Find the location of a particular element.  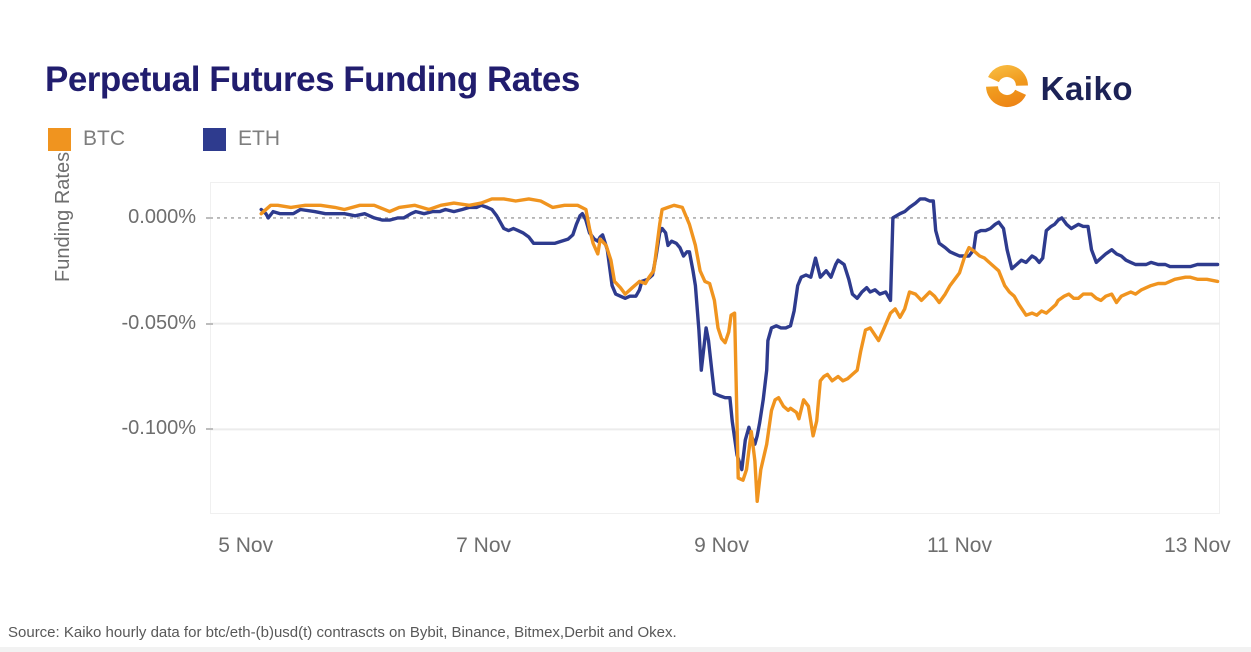

x-tick-label: 7 Nov is located at coordinates (484, 545).